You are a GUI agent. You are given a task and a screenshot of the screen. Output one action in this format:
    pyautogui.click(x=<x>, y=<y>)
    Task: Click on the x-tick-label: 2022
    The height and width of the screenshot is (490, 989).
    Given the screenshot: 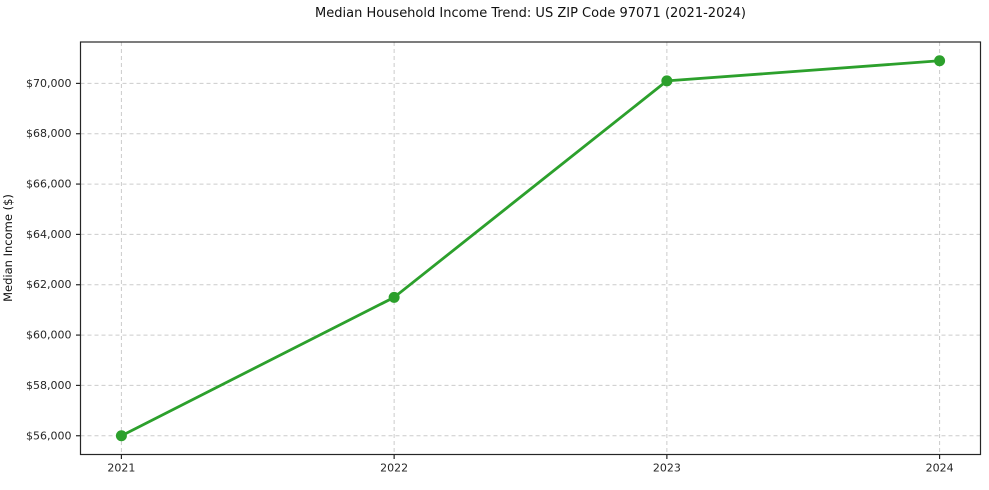 What is the action you would take?
    pyautogui.click(x=394, y=468)
    